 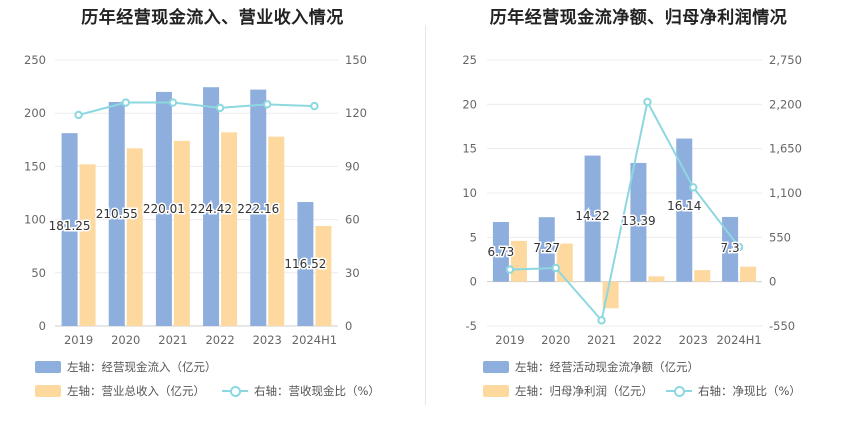 I want to click on legend-swatch-blue, so click(x=496, y=367).